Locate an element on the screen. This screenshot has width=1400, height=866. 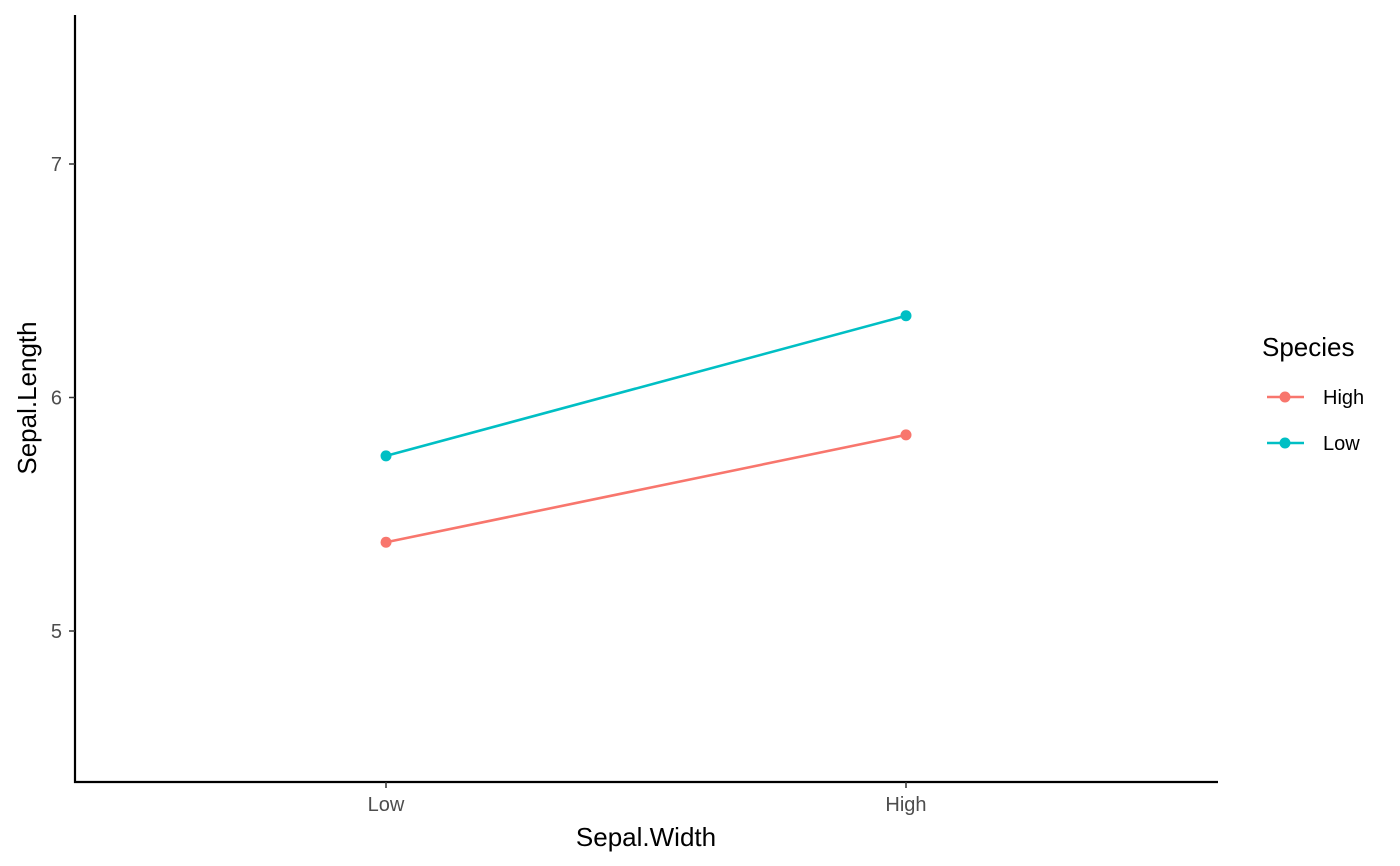
y-axis-title: Sepal.Length is located at coordinates (27, 397).